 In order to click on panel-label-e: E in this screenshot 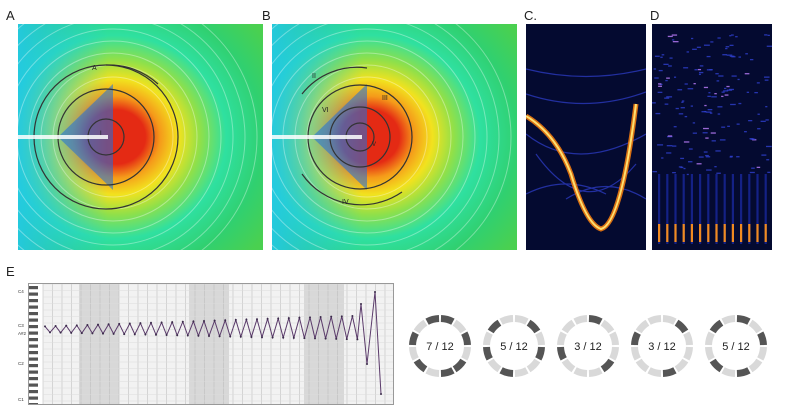, I will do `click(10, 271)`.